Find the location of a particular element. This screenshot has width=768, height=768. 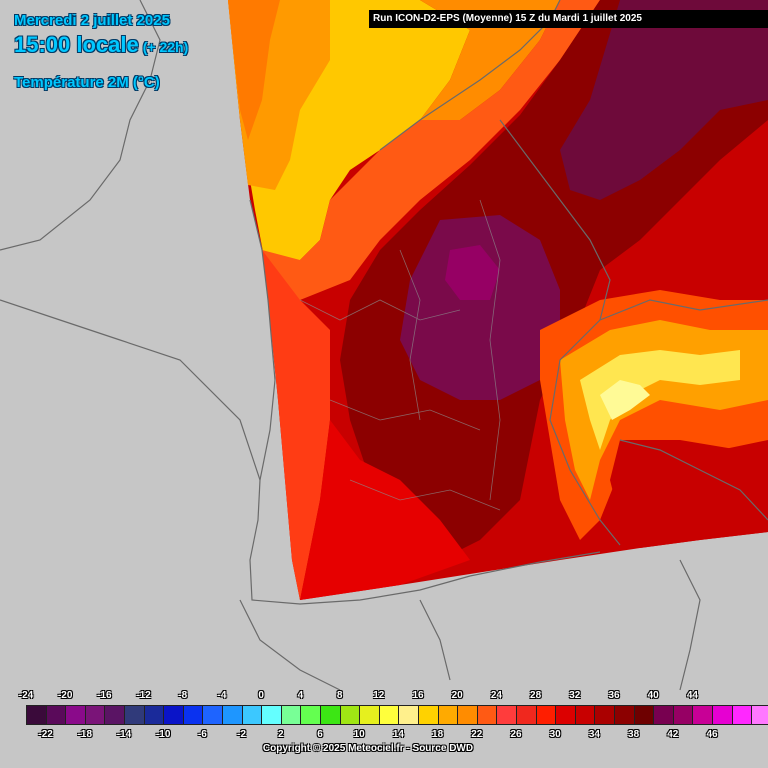

legend-tick-top: 8 is located at coordinates (339, 695).